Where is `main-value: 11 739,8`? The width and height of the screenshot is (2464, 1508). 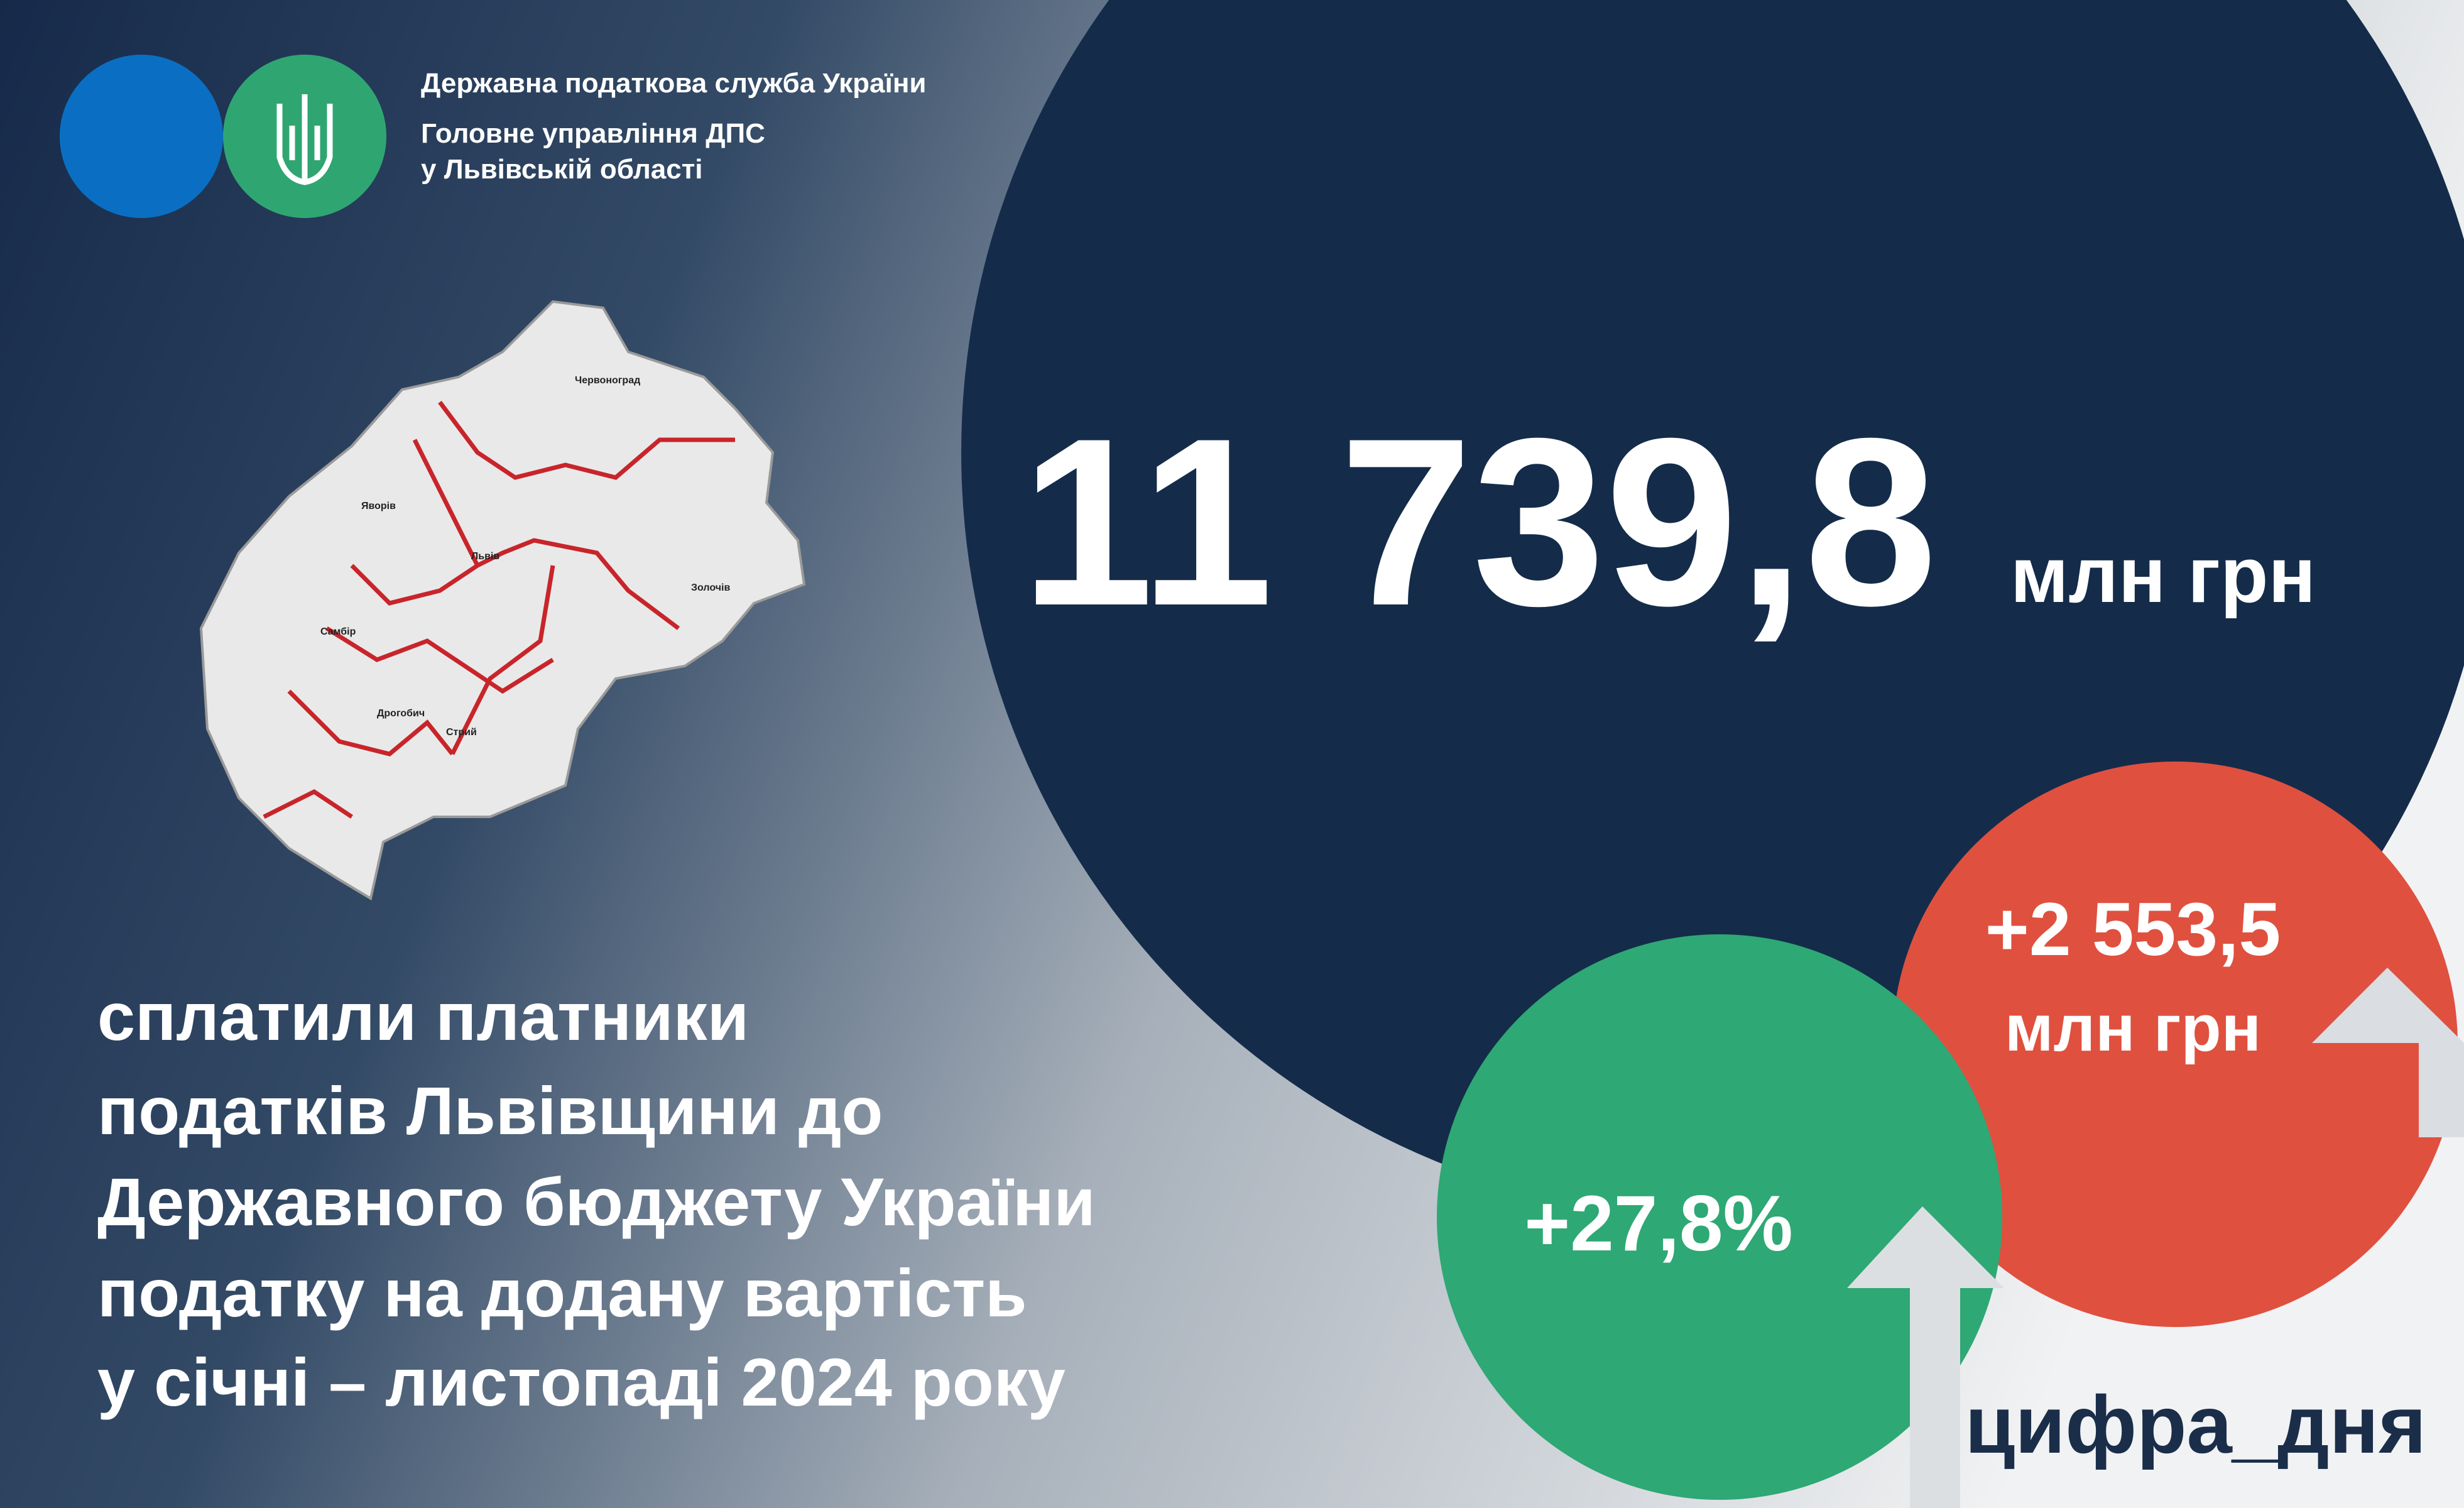 main-value: 11 739,8 is located at coordinates (1479, 521).